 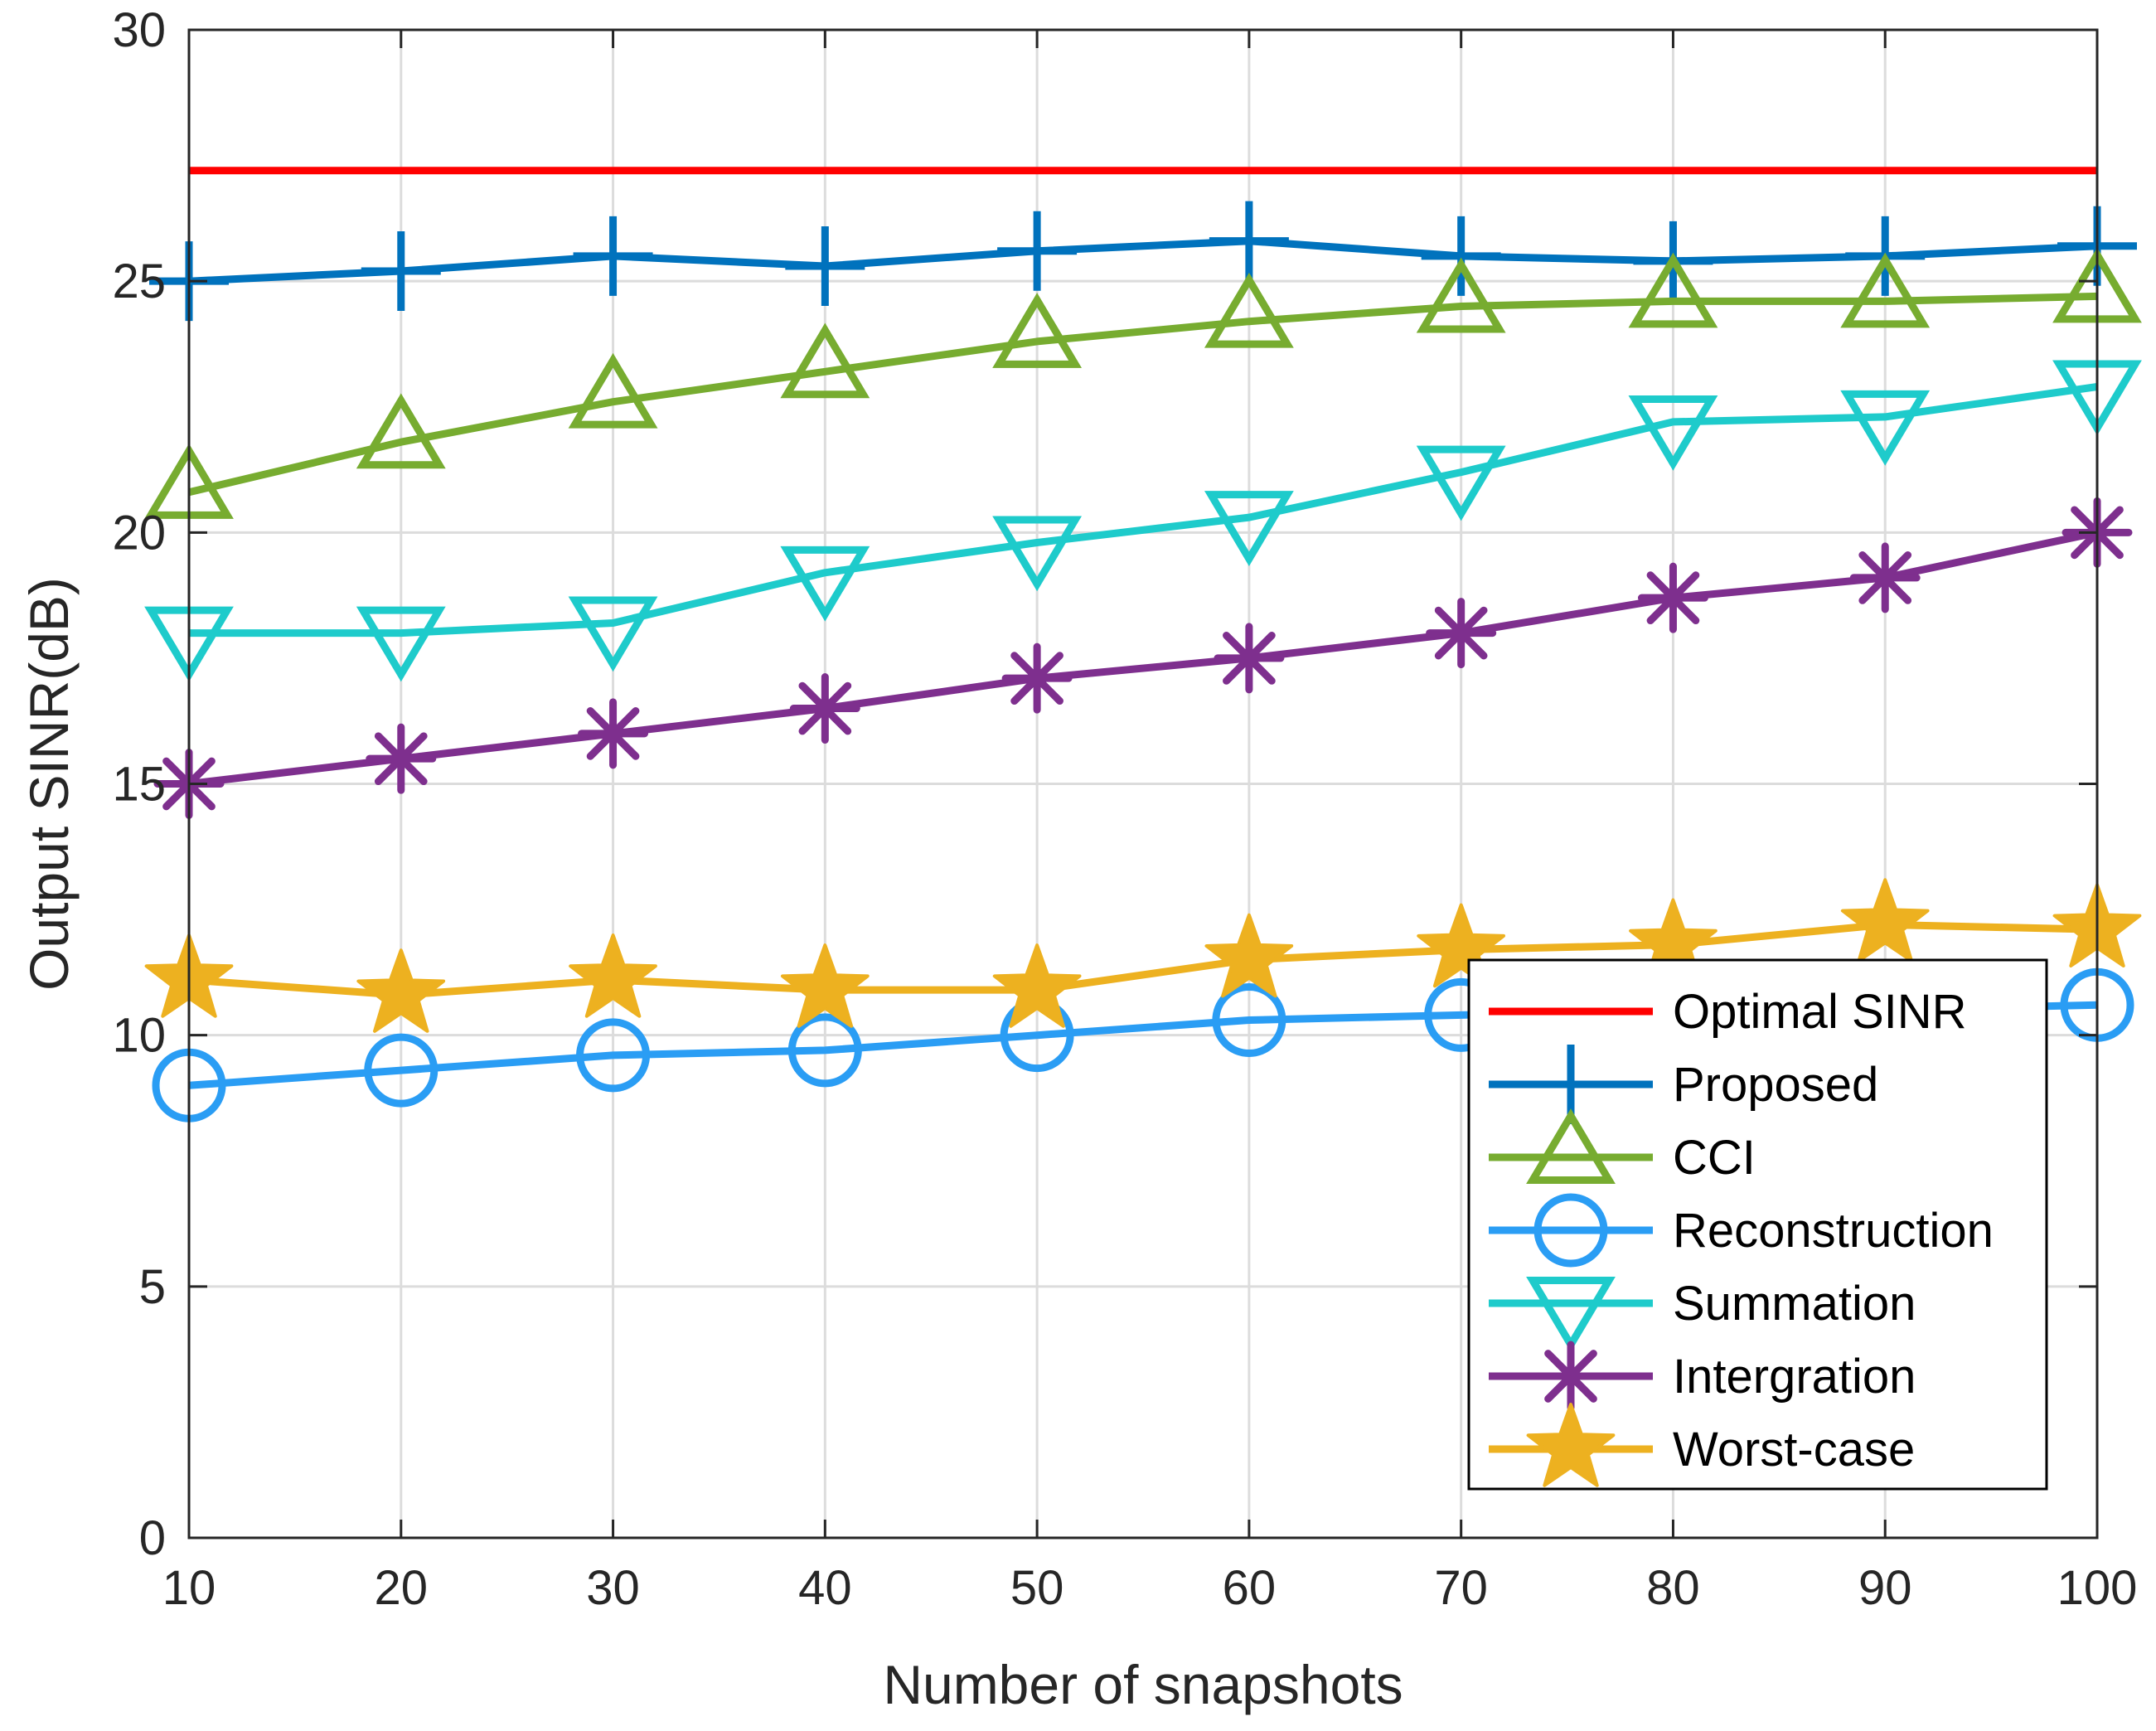 I want to click on x-tick-label: 60, so click(x=1250, y=1588).